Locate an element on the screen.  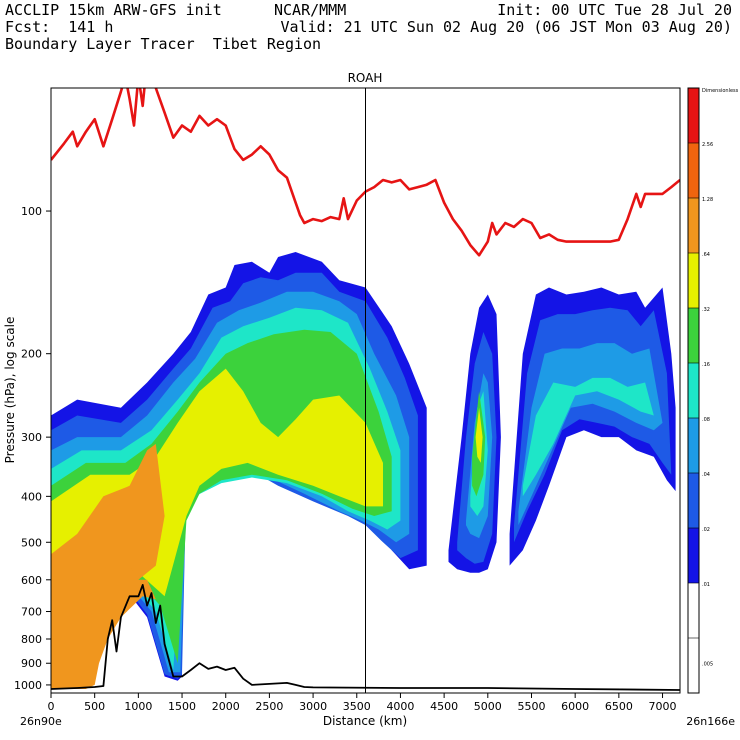
colorbar-label: .32 is located at coordinates (706, 310).